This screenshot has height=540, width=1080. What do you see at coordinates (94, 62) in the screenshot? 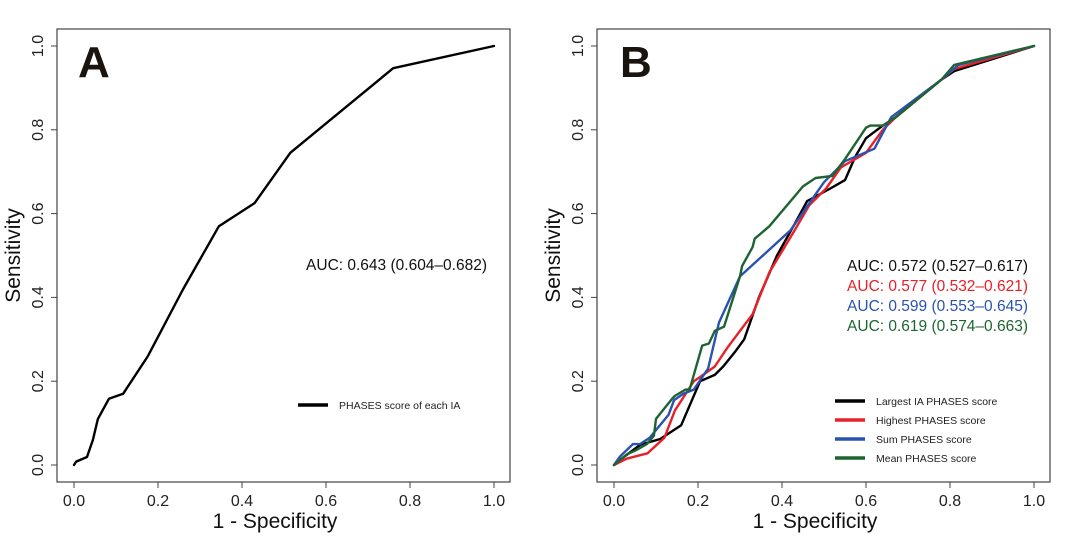
I see `panel-letter: A` at bounding box center [94, 62].